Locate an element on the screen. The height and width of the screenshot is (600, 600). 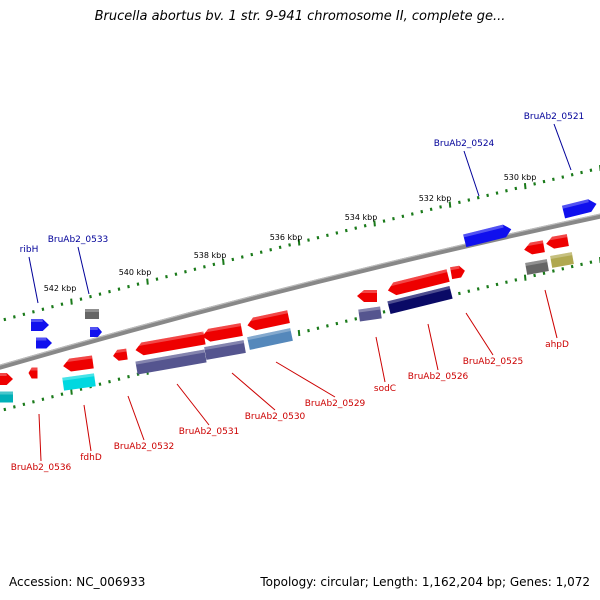
gene-label: BruAb2_0521 is located at coordinates (554, 117).